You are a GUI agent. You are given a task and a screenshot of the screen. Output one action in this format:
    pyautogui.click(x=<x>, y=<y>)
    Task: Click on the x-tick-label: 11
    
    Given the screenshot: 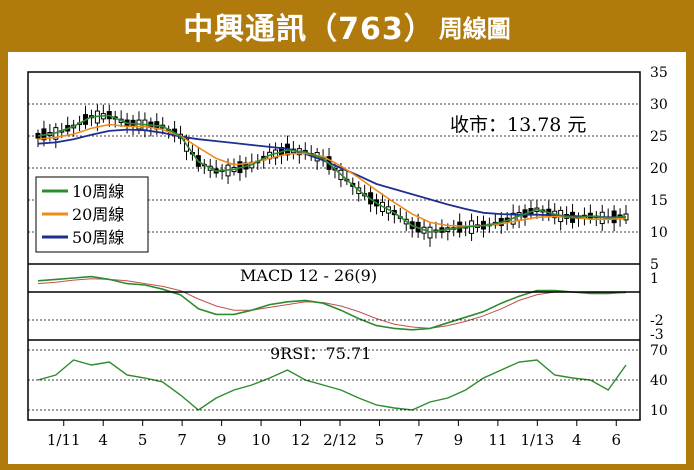 What is the action you would take?
    pyautogui.click(x=497, y=440)
    